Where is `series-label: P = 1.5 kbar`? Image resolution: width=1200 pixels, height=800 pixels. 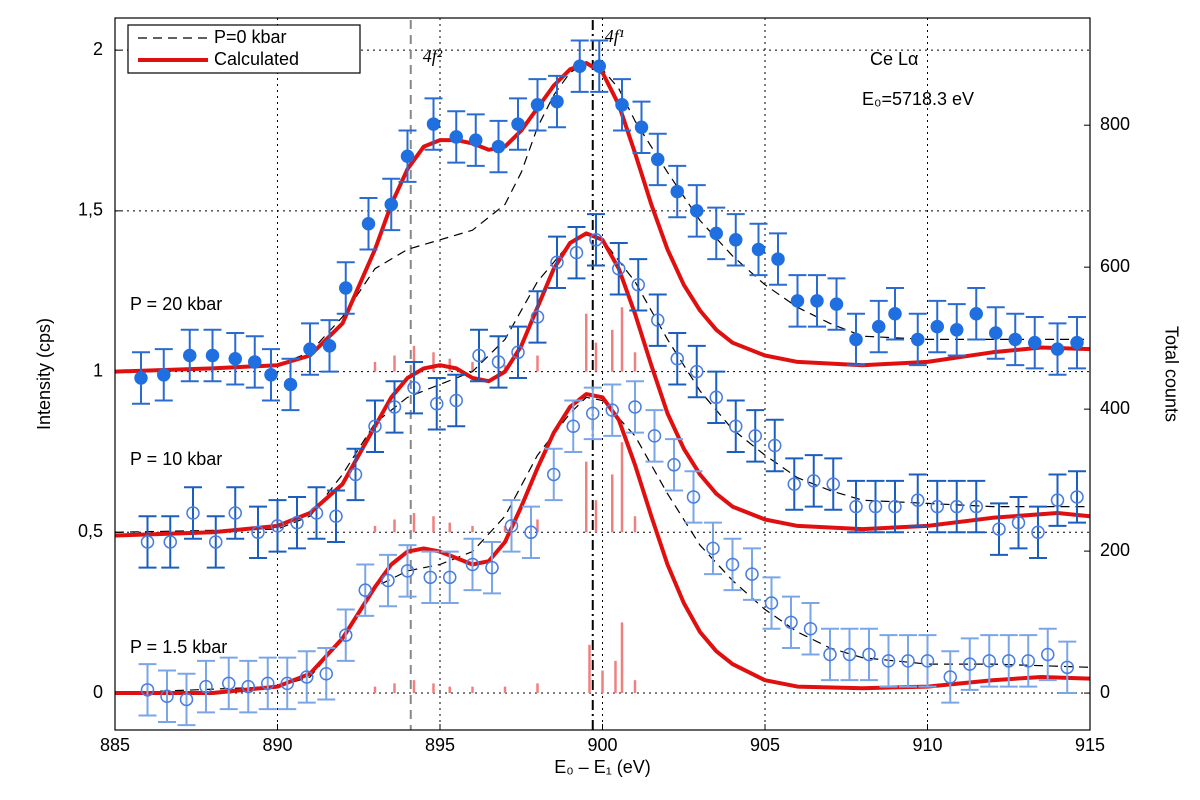
series-label: P = 1.5 kbar is located at coordinates (178, 647).